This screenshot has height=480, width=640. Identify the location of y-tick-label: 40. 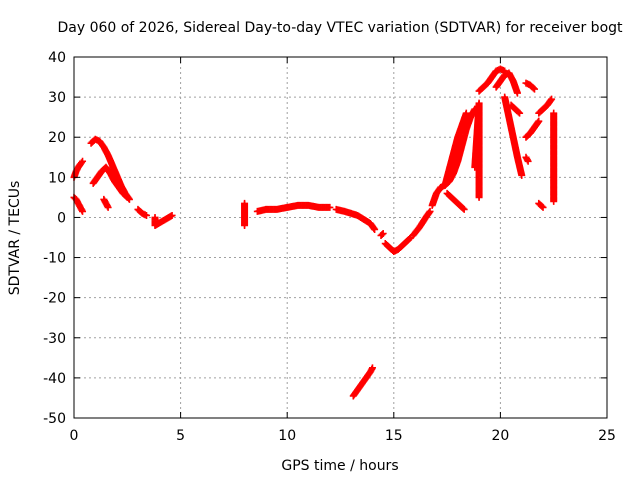
(57, 58).